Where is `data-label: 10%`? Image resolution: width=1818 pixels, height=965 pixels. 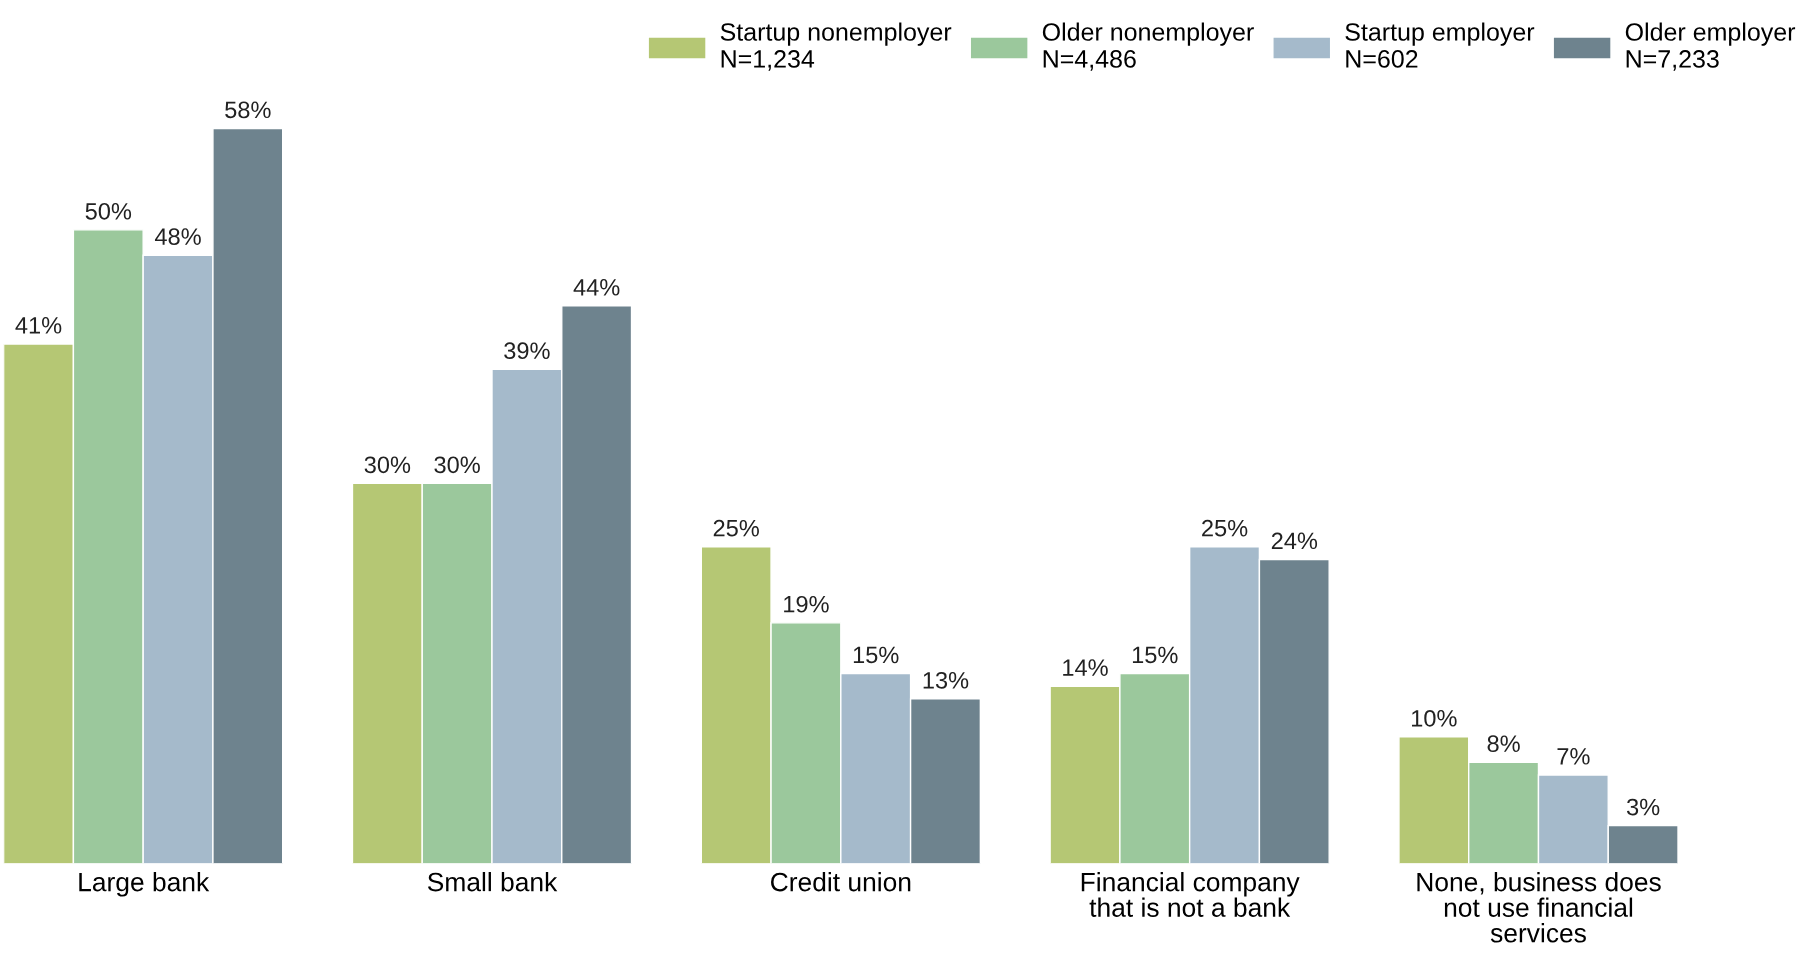
data-label: 10% is located at coordinates (1434, 718).